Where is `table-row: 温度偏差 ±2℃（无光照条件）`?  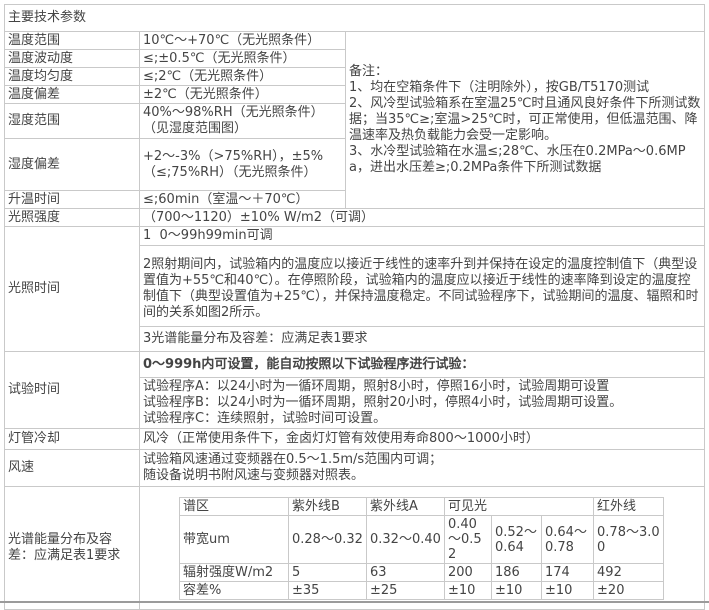
table-row: 温度偏差 ±2℃（无光照条件） is located at coordinates (354, 94).